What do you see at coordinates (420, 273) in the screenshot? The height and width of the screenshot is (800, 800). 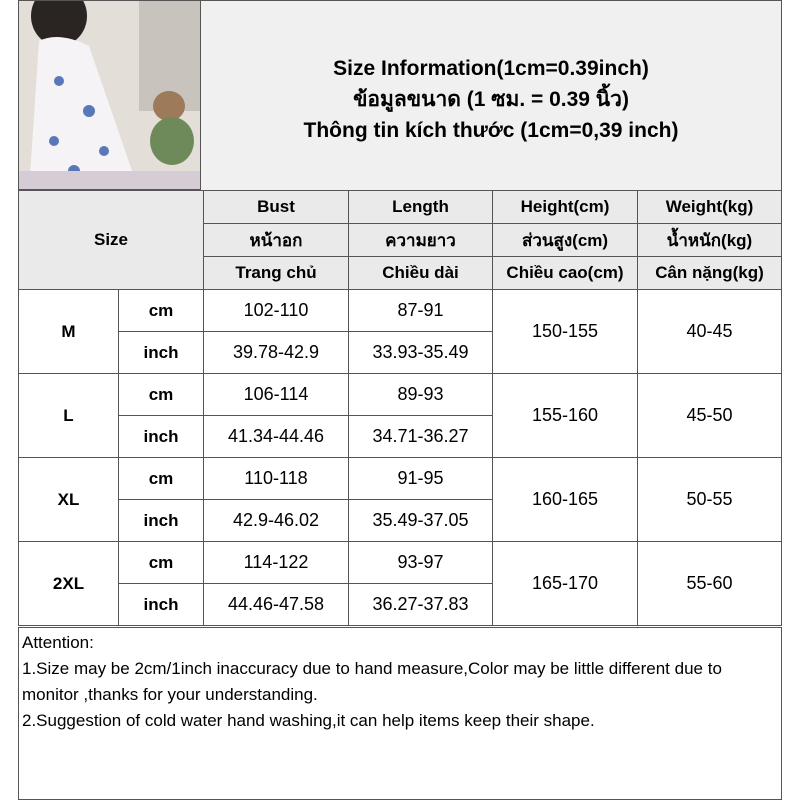 I see `header-length: Chiều dài` at bounding box center [420, 273].